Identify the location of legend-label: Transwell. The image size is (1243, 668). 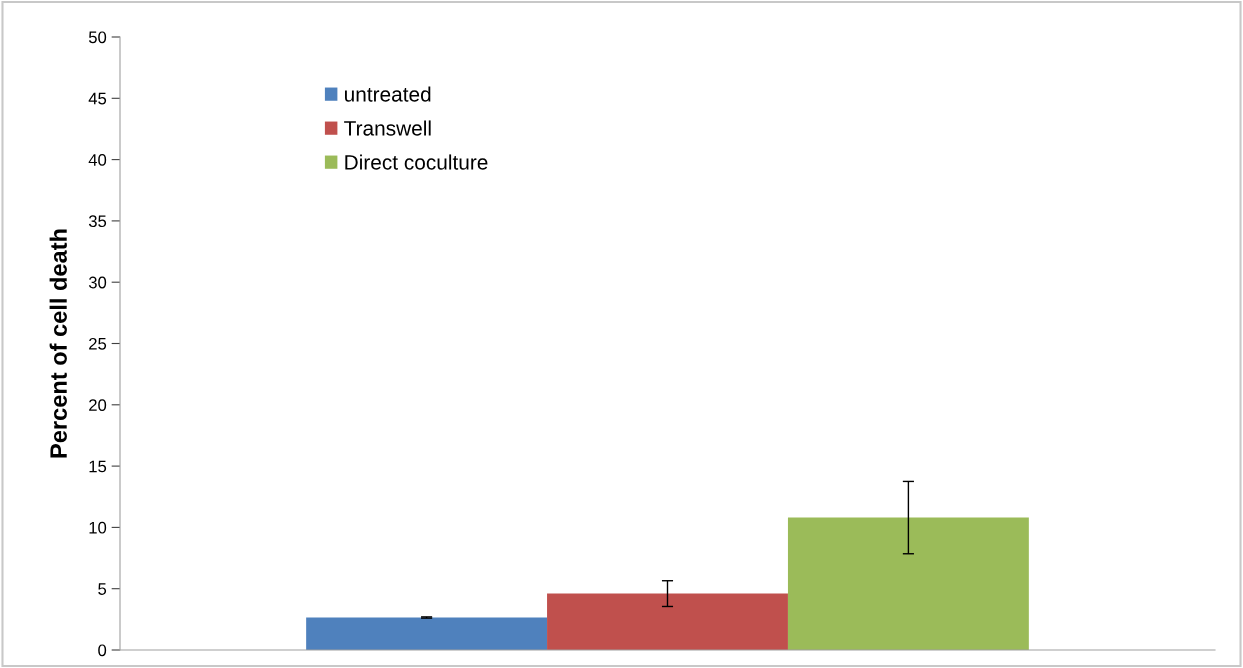
(387, 128).